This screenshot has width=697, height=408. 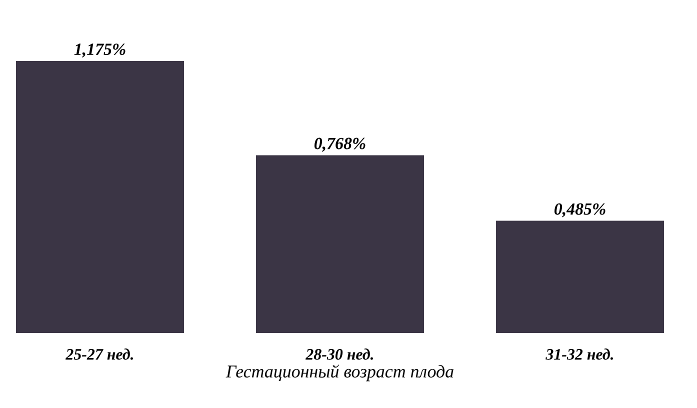 What do you see at coordinates (100, 51) in the screenshot?
I see `data-label: 1,175%` at bounding box center [100, 51].